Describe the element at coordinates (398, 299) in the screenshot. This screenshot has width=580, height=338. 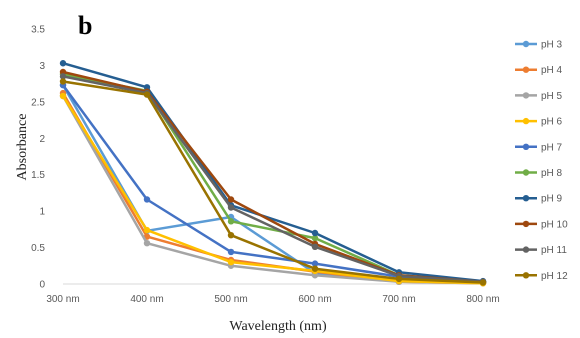
I see `x-tick-label: 700 nm` at that location.